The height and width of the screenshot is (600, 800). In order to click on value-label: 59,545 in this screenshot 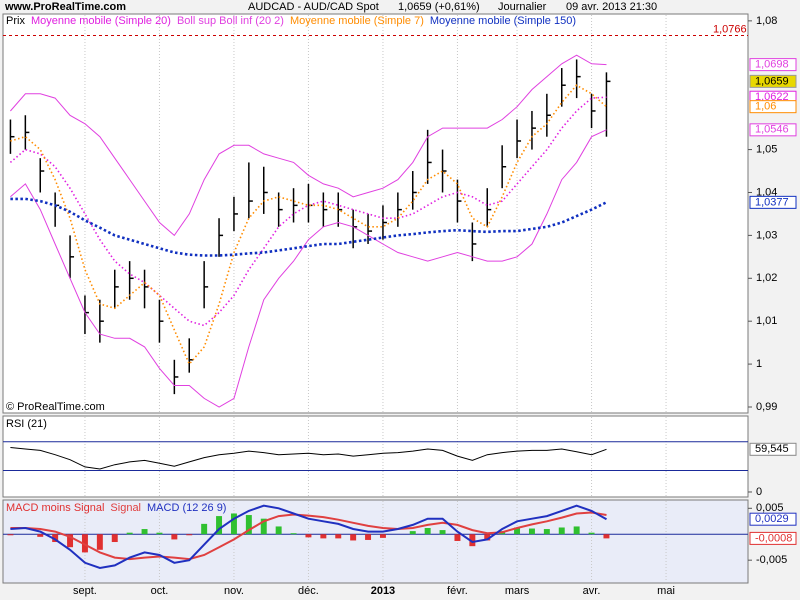, I will do `click(772, 449)`.